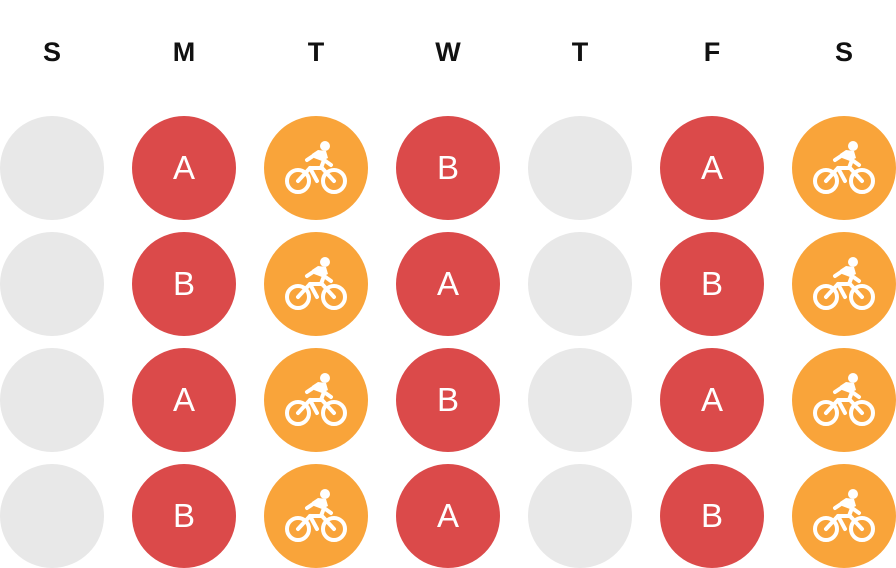 The width and height of the screenshot is (896, 568). I want to click on day-label: W, so click(448, 52).